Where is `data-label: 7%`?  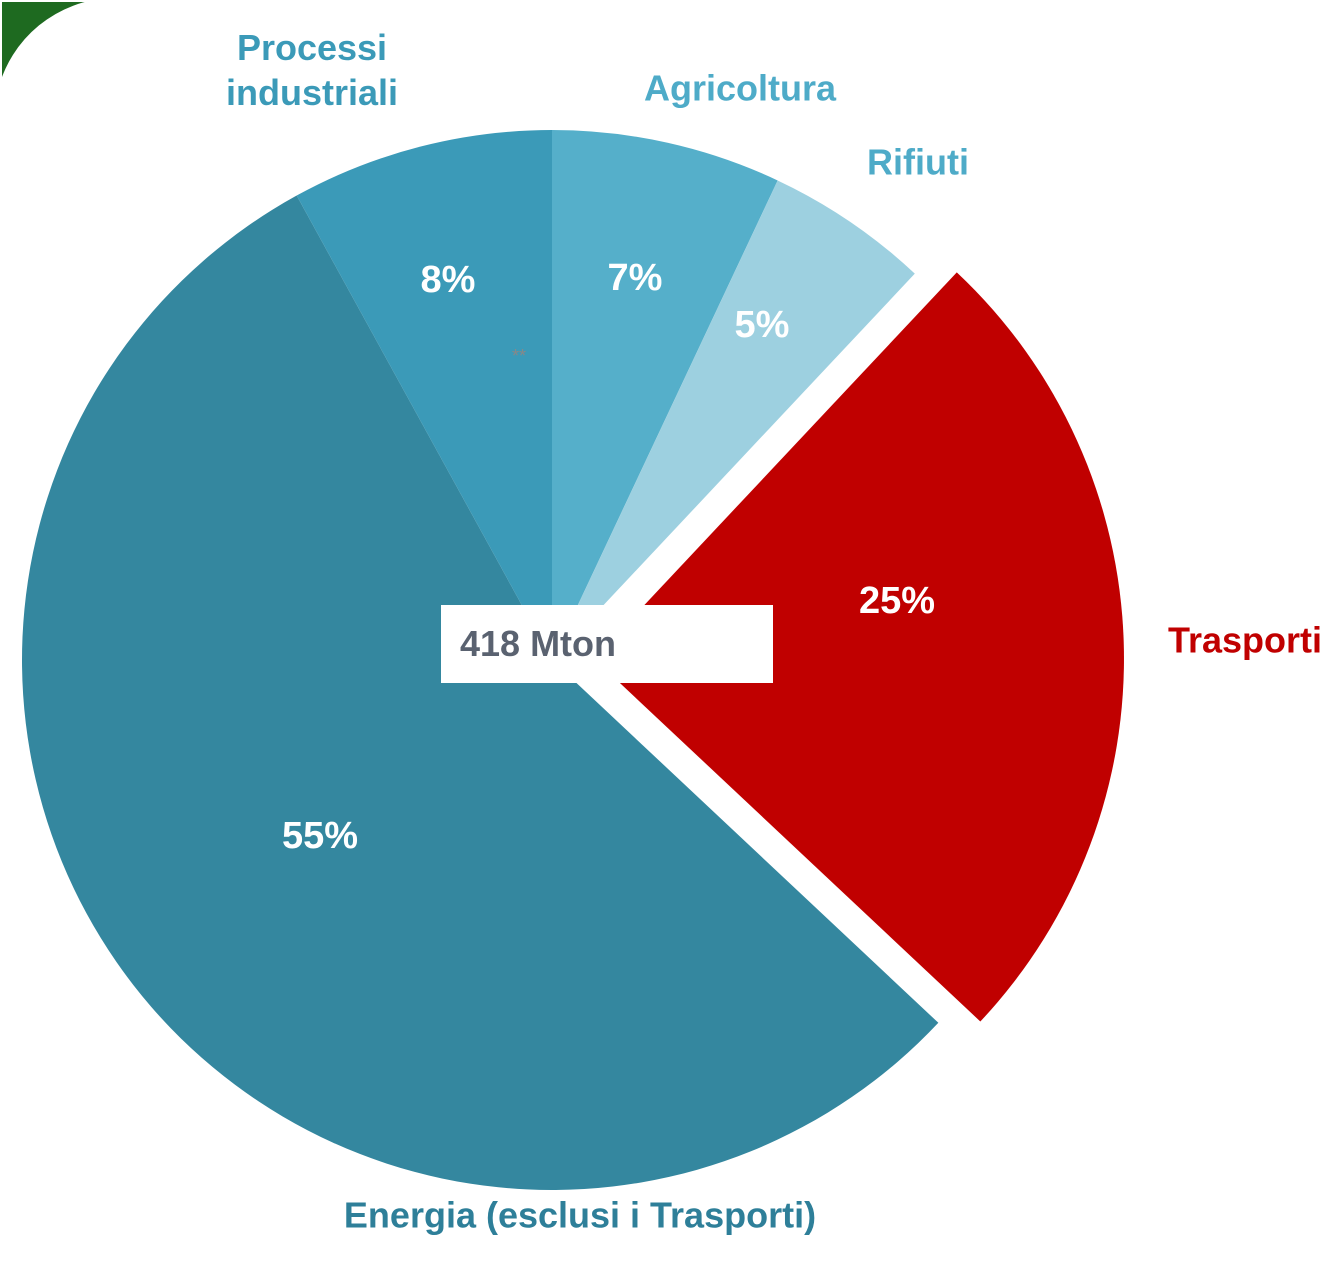 data-label: 7% is located at coordinates (635, 278).